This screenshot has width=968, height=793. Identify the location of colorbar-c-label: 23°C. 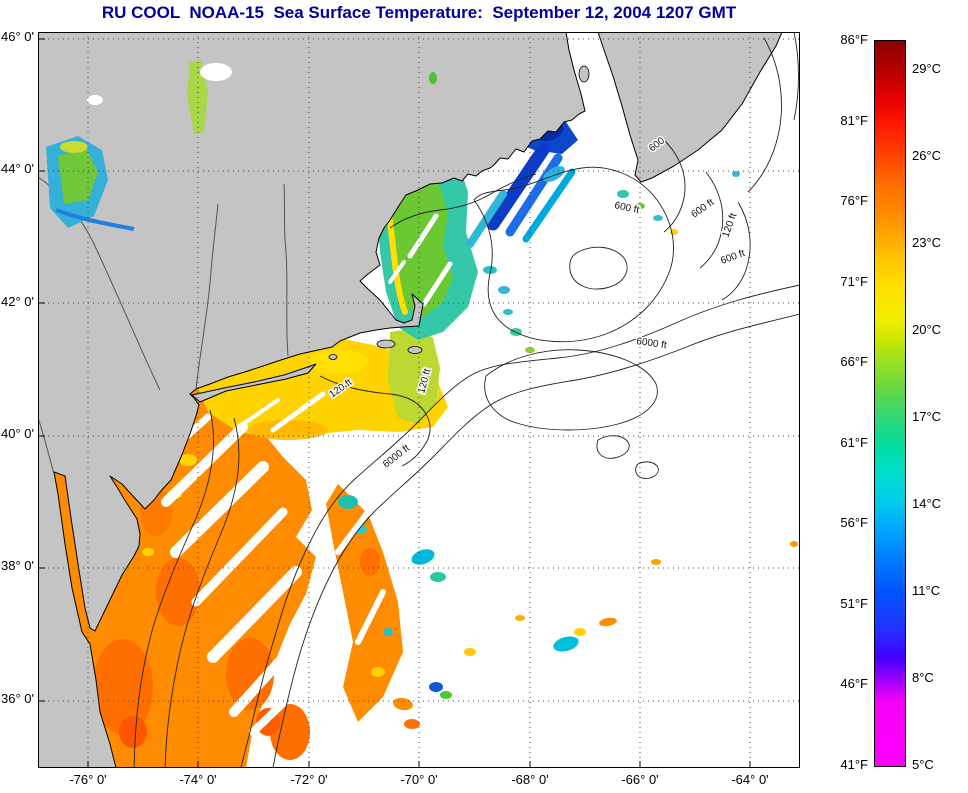
(927, 242).